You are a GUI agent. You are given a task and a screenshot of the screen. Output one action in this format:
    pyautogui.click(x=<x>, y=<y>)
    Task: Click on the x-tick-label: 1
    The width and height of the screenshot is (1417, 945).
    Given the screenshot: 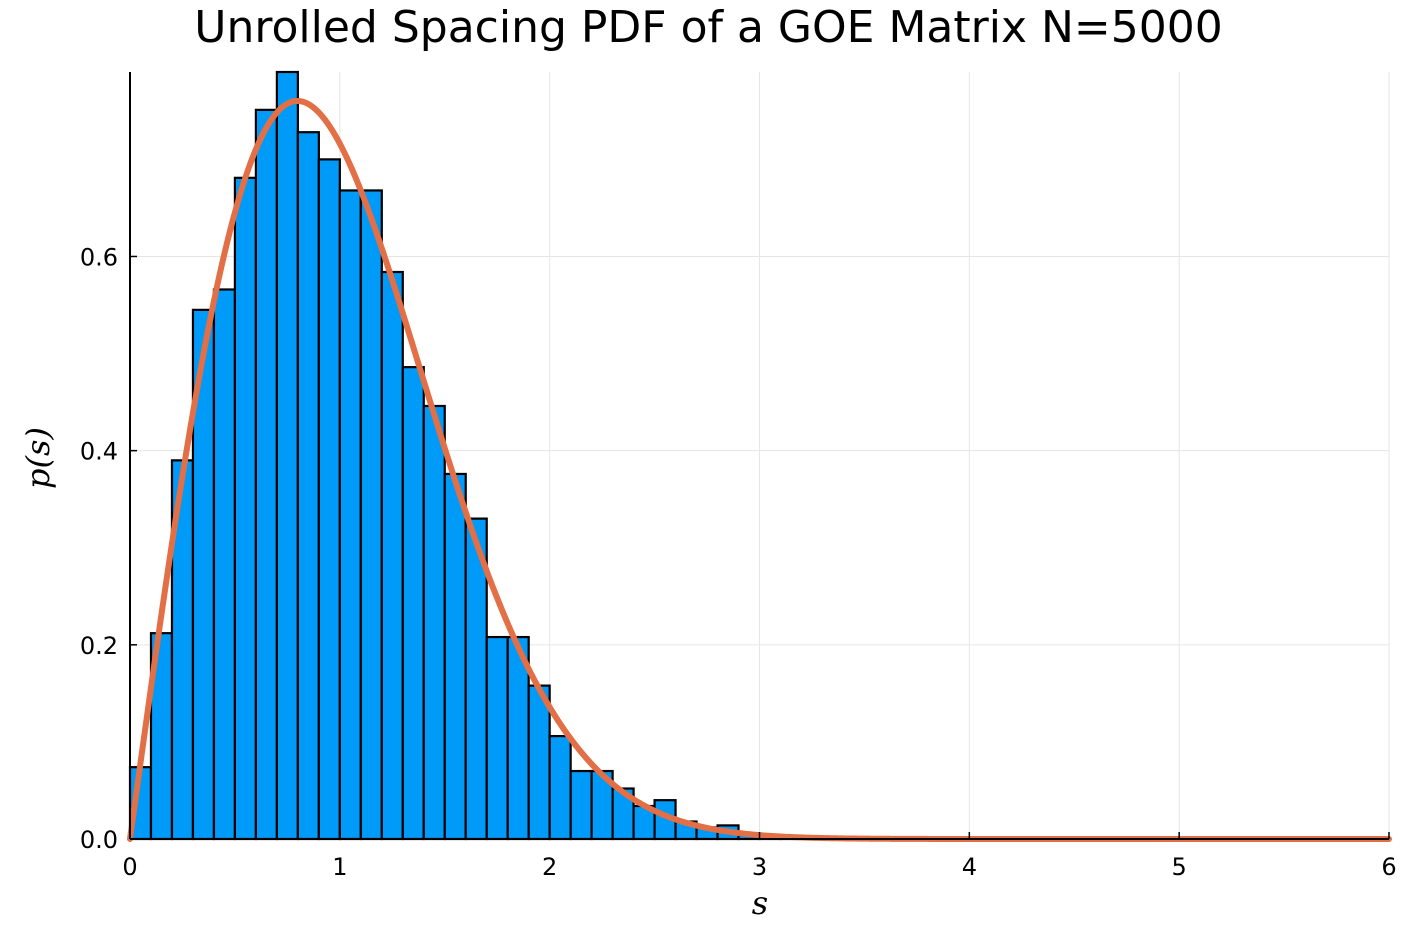 What is the action you would take?
    pyautogui.click(x=339, y=867)
    